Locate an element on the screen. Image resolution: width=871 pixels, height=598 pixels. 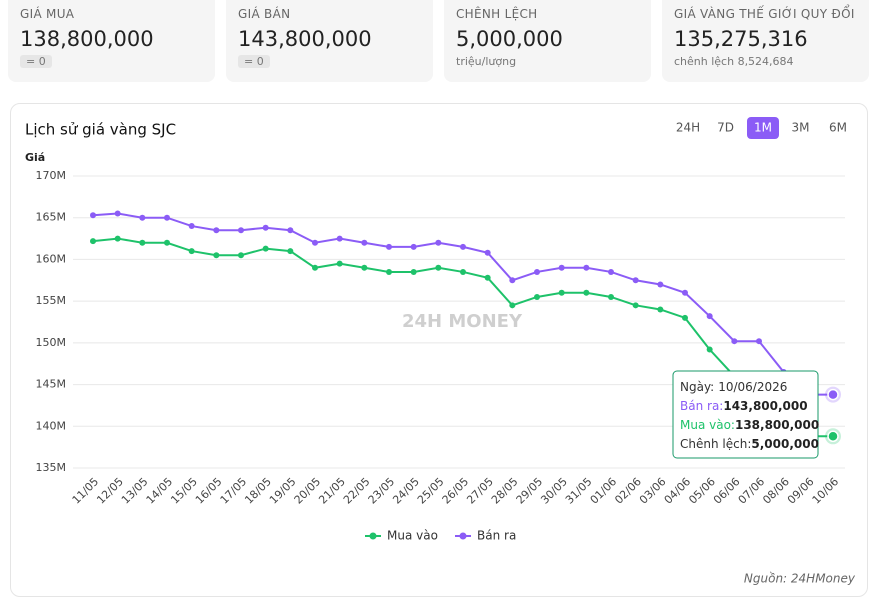
y-tick-label: 165M is located at coordinates (51, 217).